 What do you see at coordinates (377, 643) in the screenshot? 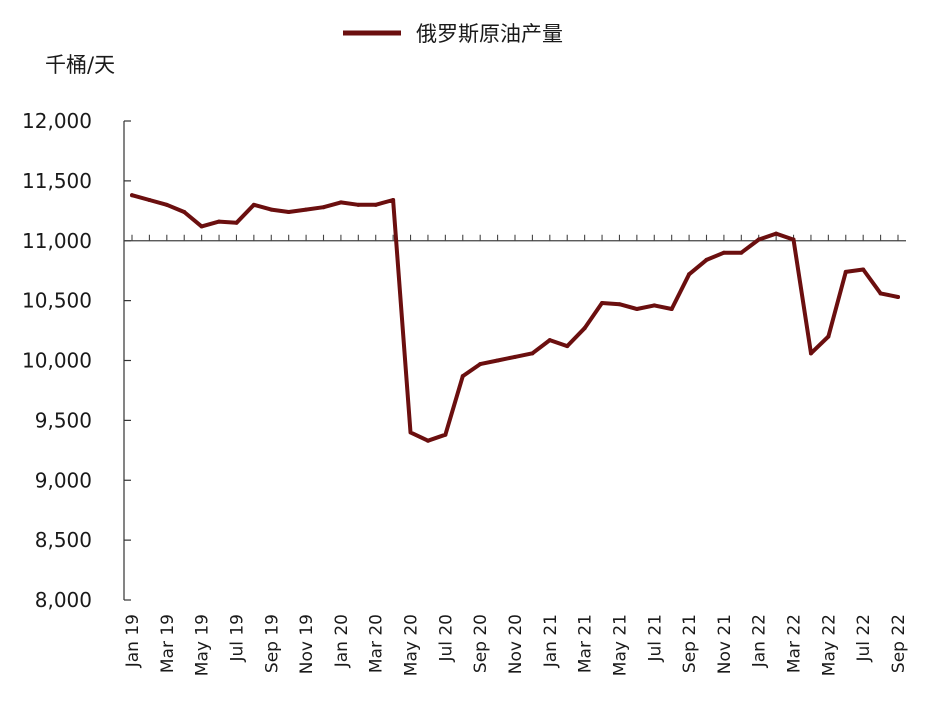
I see `x-tick-label: Mar 20` at bounding box center [377, 643].